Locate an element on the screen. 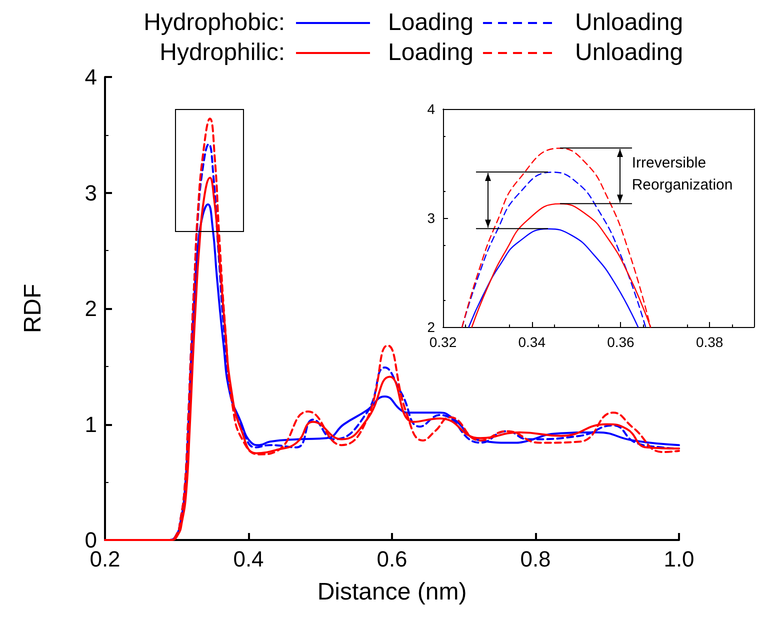 This screenshot has width=757, height=632. line-series is located at coordinates (553, 278).